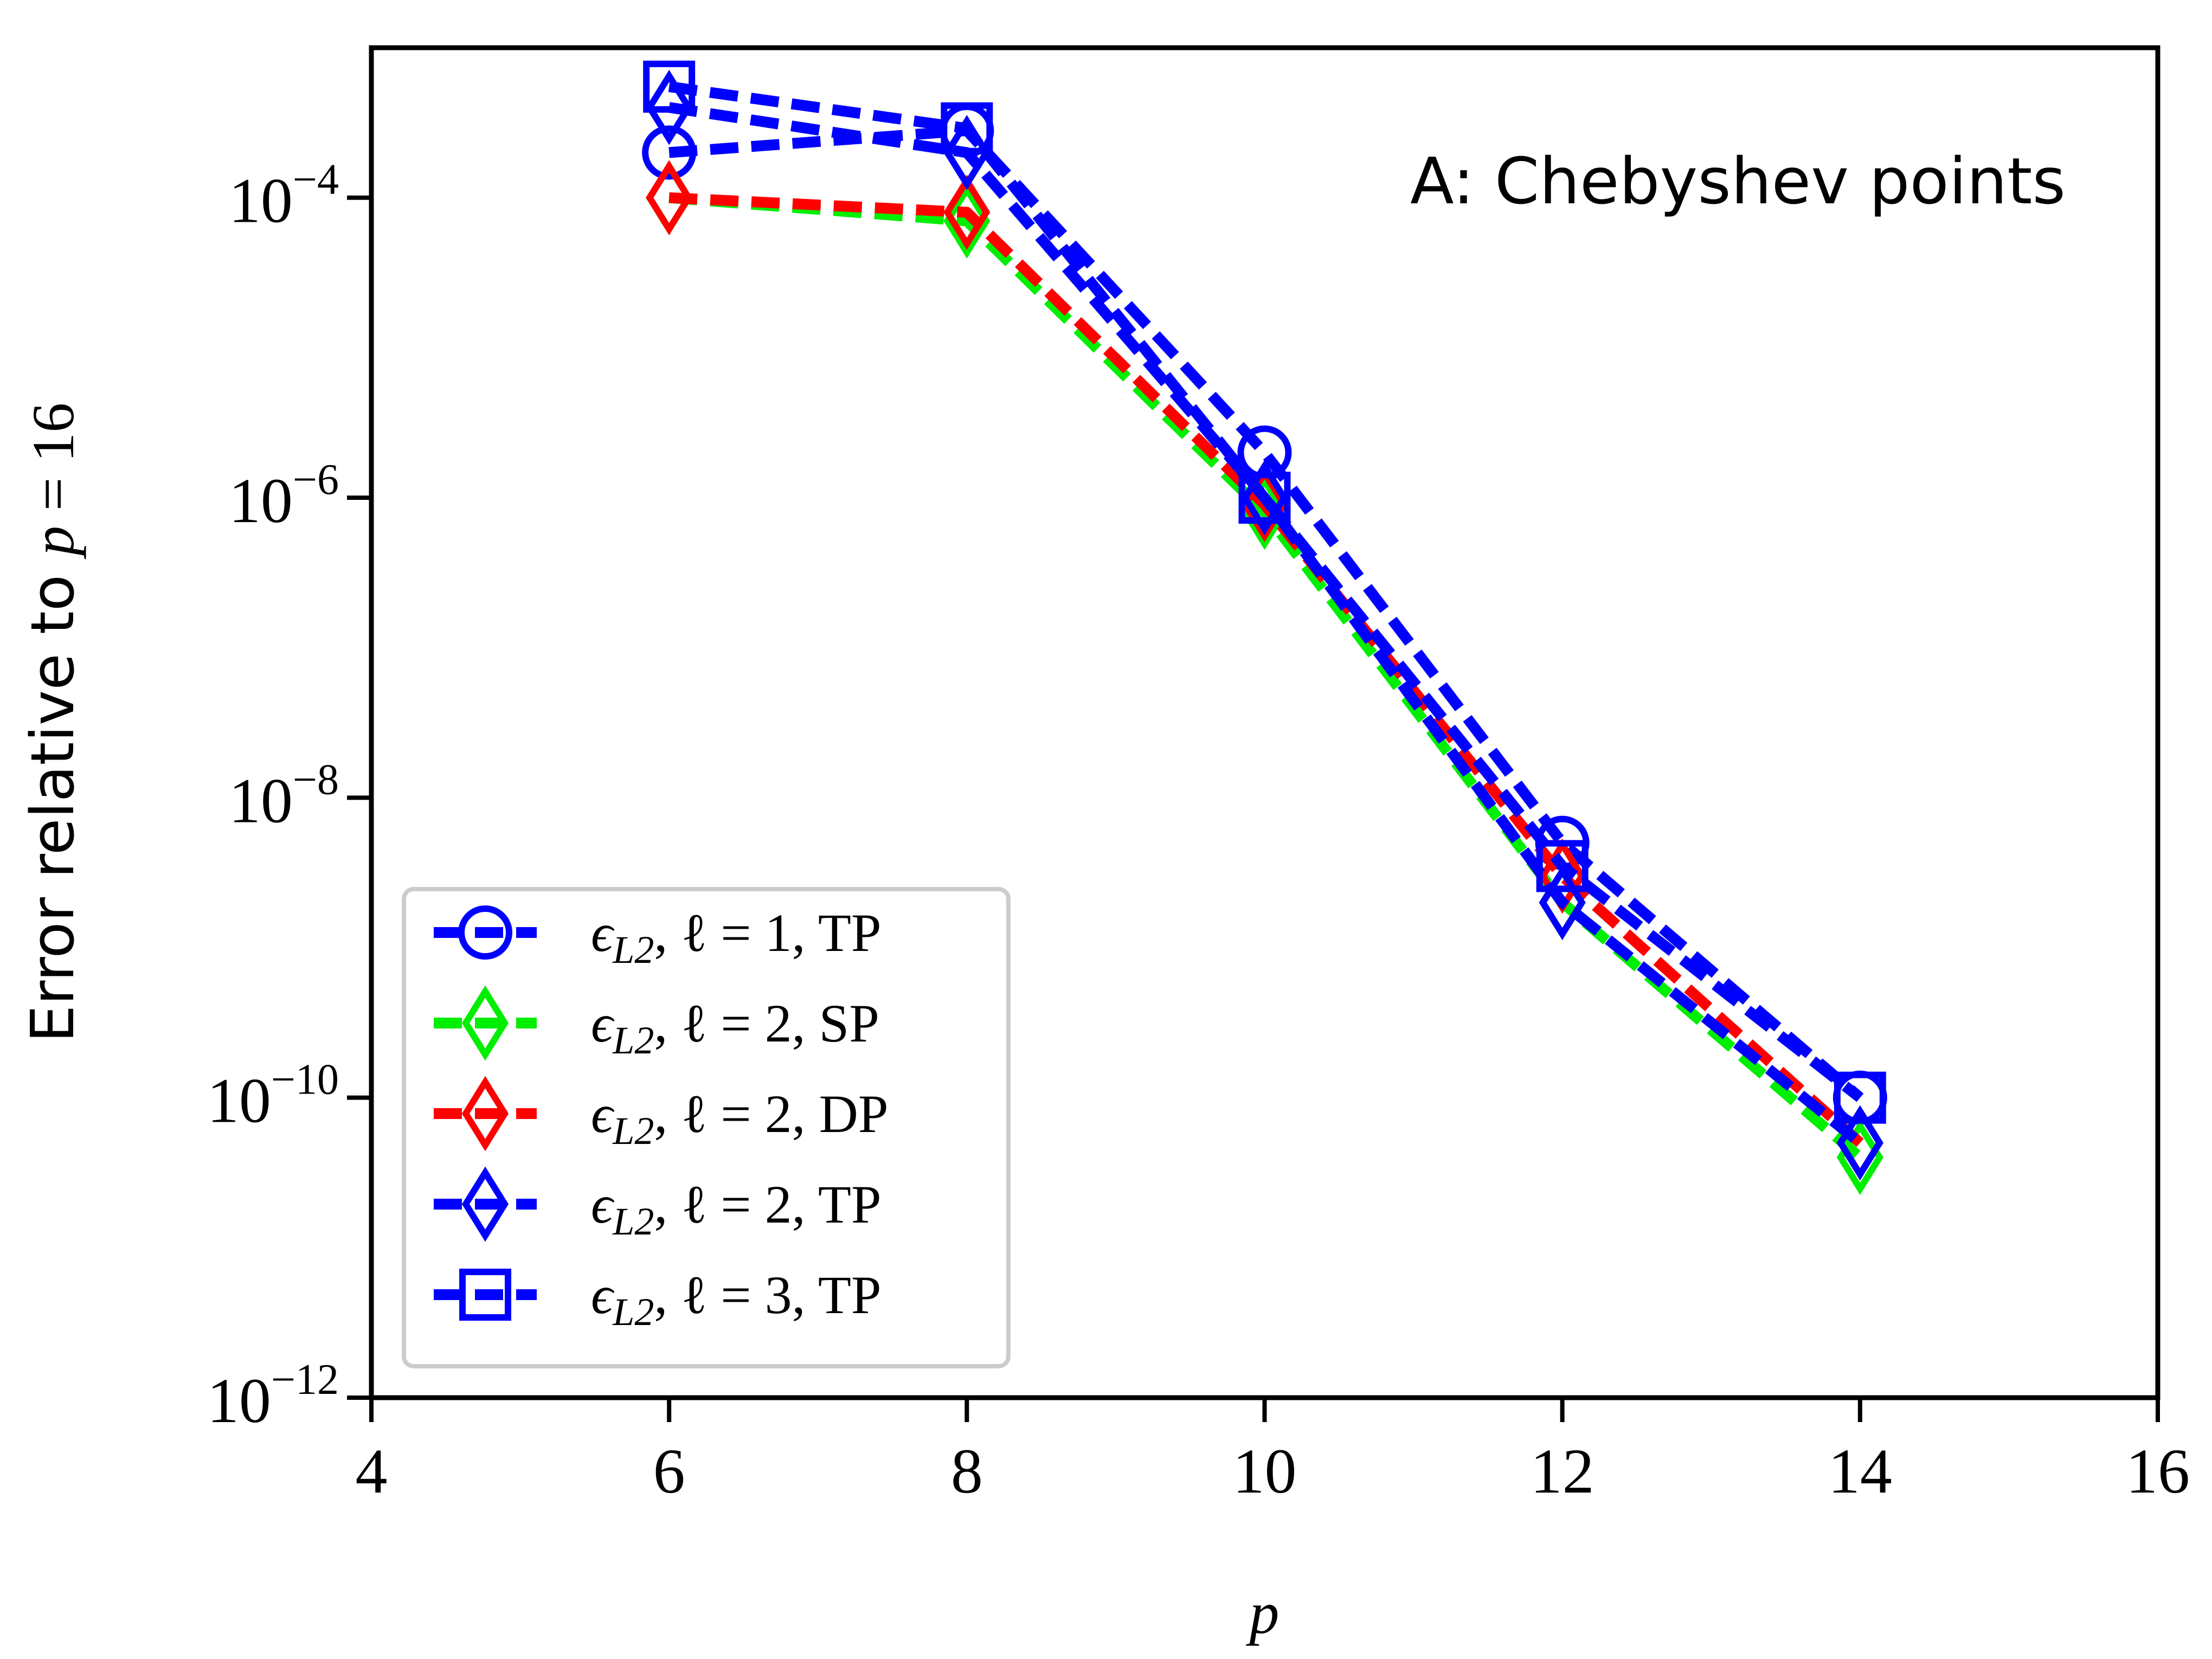 The image size is (2212, 1659). Describe the element at coordinates (1562, 1471) in the screenshot. I see `x-tick-label: 12` at that location.